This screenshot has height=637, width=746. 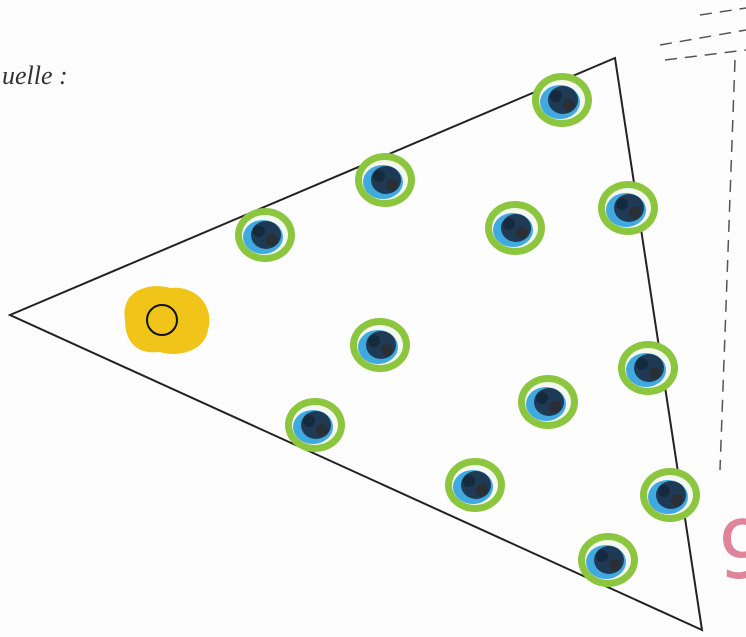 I want to click on dashed-marks, so click(x=702, y=239).